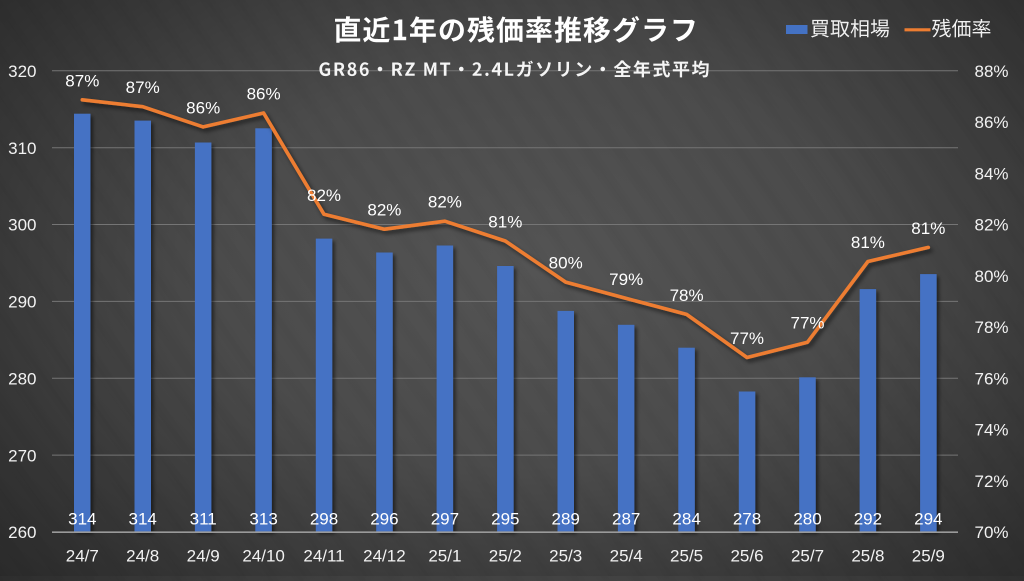 This screenshot has height=581, width=1024. What do you see at coordinates (565, 556) in the screenshot?
I see `svg-text: 25/3` at bounding box center [565, 556].